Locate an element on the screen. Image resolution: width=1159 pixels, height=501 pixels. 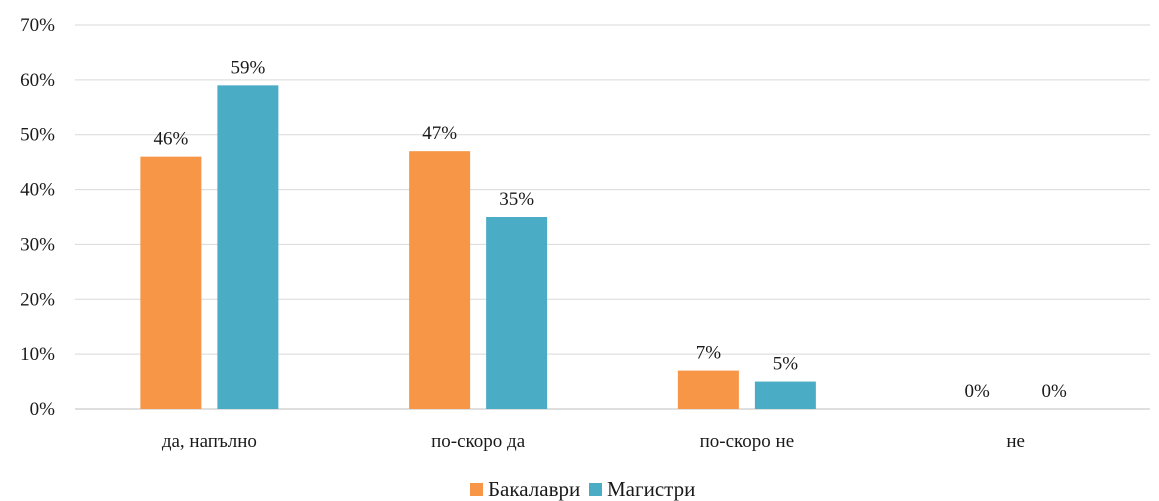
legend-label: Бакалаври is located at coordinates (534, 489).